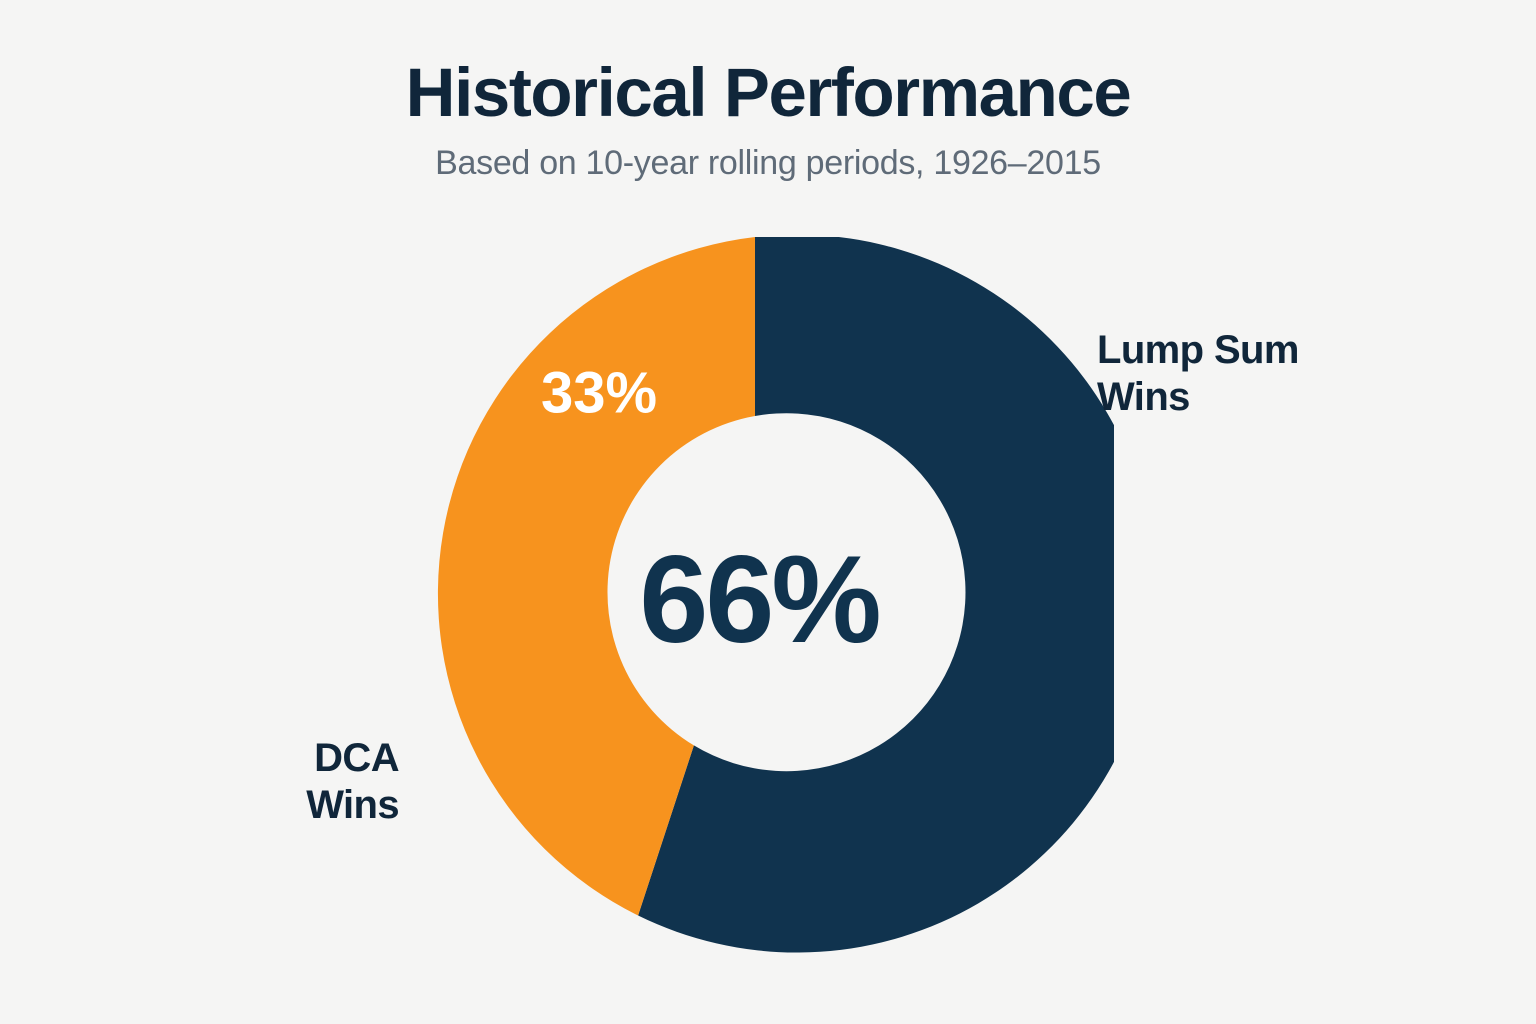  I want to click on donut-slice-dca, so click(596, 576).